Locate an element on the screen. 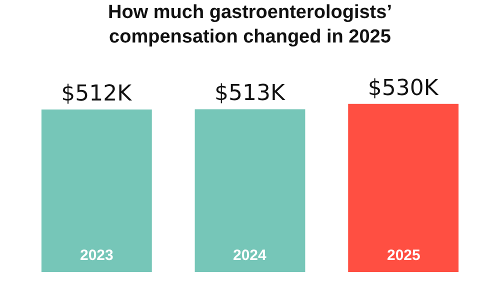  data-label: $513K is located at coordinates (250, 93).